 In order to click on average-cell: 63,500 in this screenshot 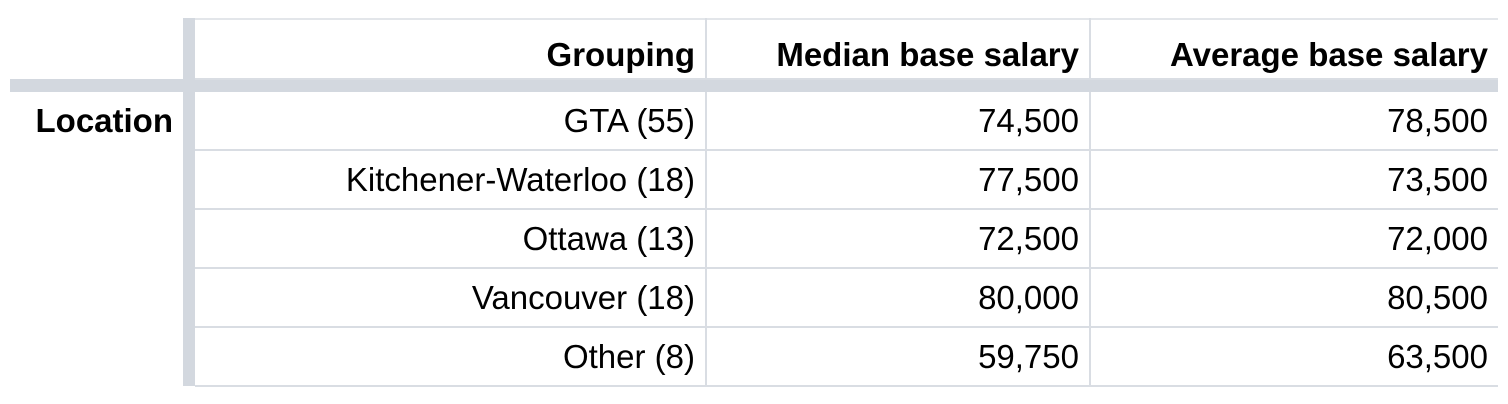, I will do `click(1294, 357)`.